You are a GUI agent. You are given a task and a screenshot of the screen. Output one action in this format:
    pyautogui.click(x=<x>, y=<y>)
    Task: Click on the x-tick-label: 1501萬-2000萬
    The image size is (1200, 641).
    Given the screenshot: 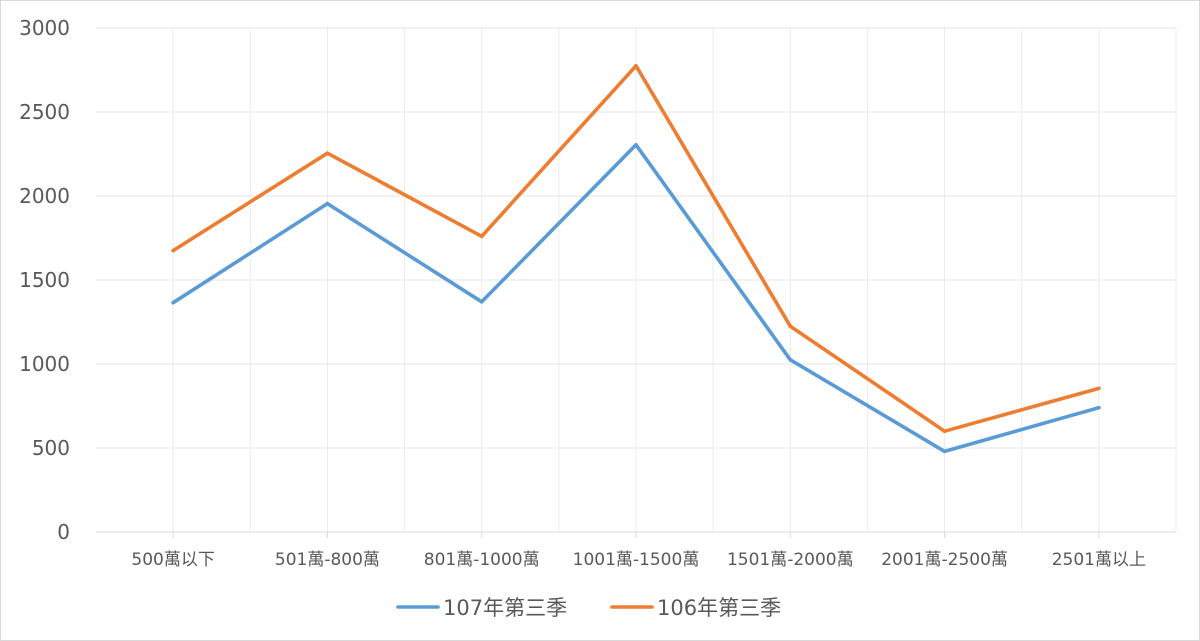 What is the action you would take?
    pyautogui.click(x=790, y=560)
    